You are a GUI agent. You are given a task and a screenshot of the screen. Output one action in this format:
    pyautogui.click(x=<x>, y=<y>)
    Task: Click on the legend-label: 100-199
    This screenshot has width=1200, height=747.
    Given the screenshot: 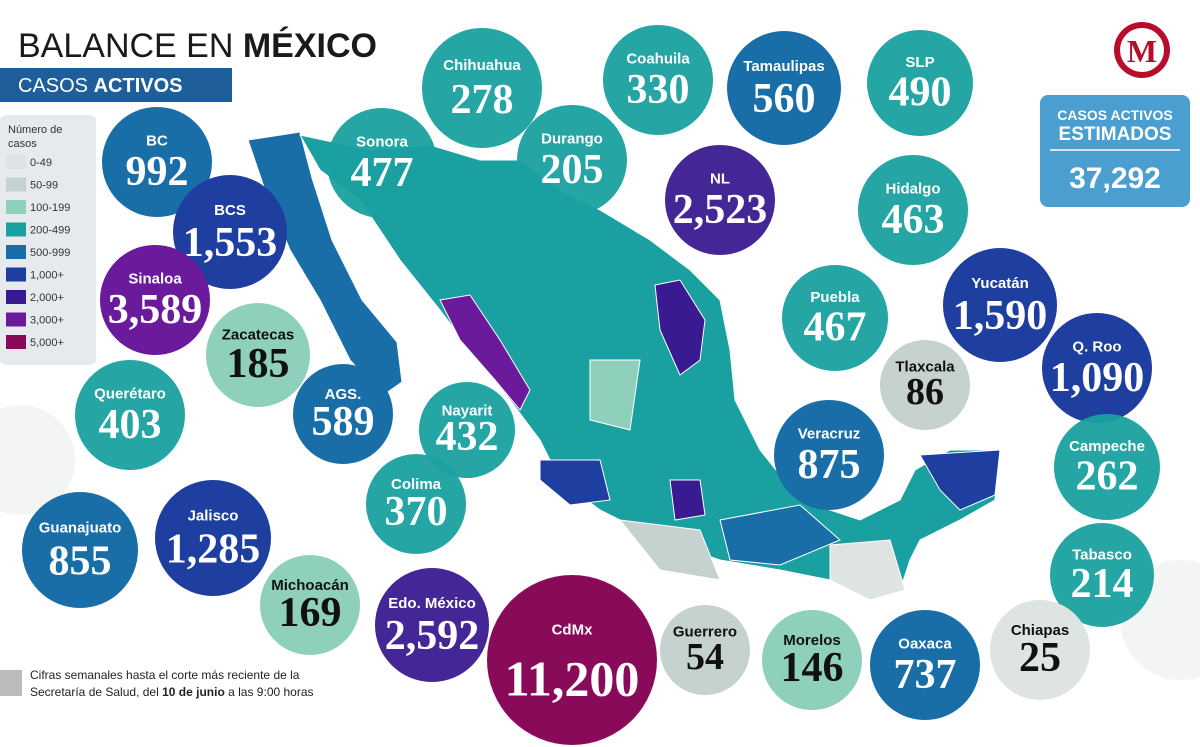 What is the action you would take?
    pyautogui.click(x=50, y=208)
    